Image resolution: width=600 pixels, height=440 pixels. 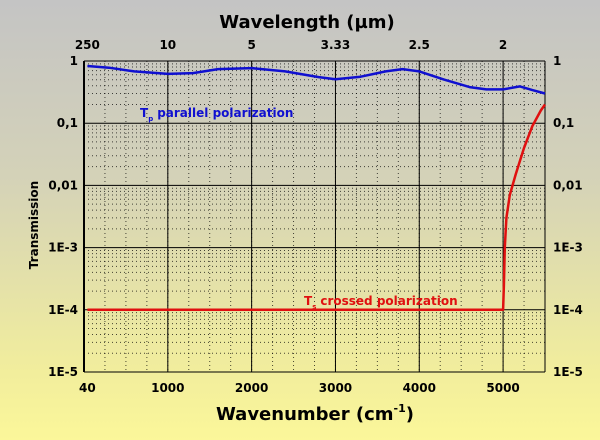 I want to click on legend-crossed-text: crossed polarization, so click(x=388, y=301).